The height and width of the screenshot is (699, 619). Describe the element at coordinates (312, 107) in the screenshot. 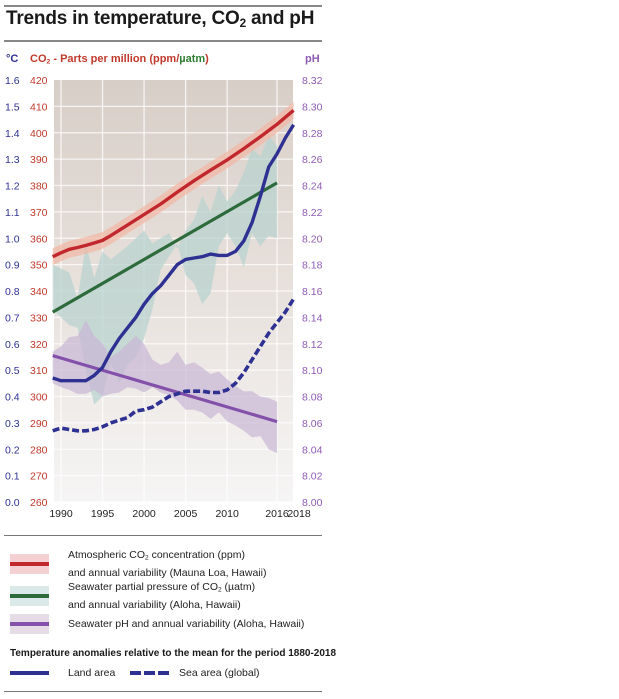

I see `ph-tick-label: 8.30` at that location.